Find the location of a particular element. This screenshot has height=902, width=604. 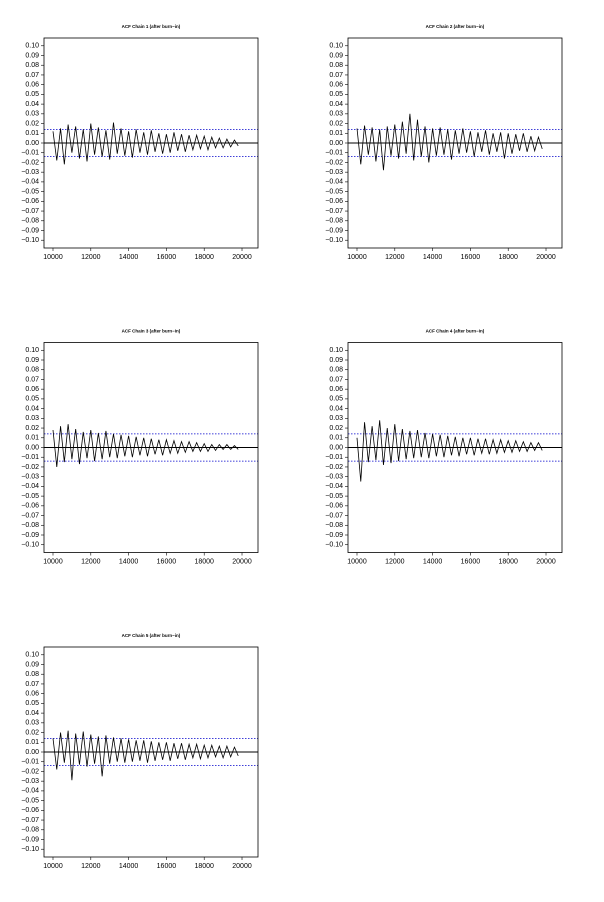

chart-title: ACF Chain 3 (after burn−in) is located at coordinates (151, 331).